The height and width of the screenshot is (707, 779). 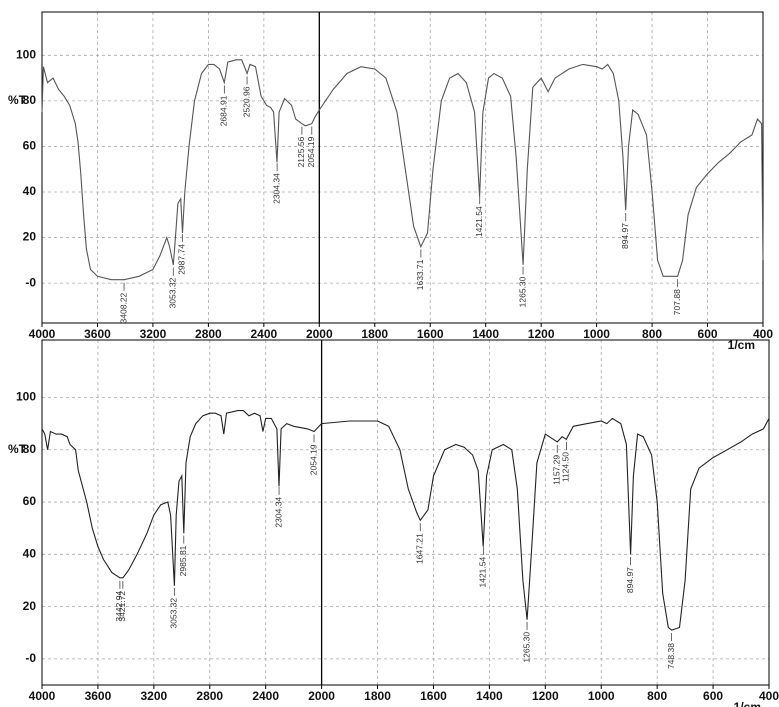 What do you see at coordinates (123, 307) in the screenshot?
I see `peak-label: 3408.22` at bounding box center [123, 307].